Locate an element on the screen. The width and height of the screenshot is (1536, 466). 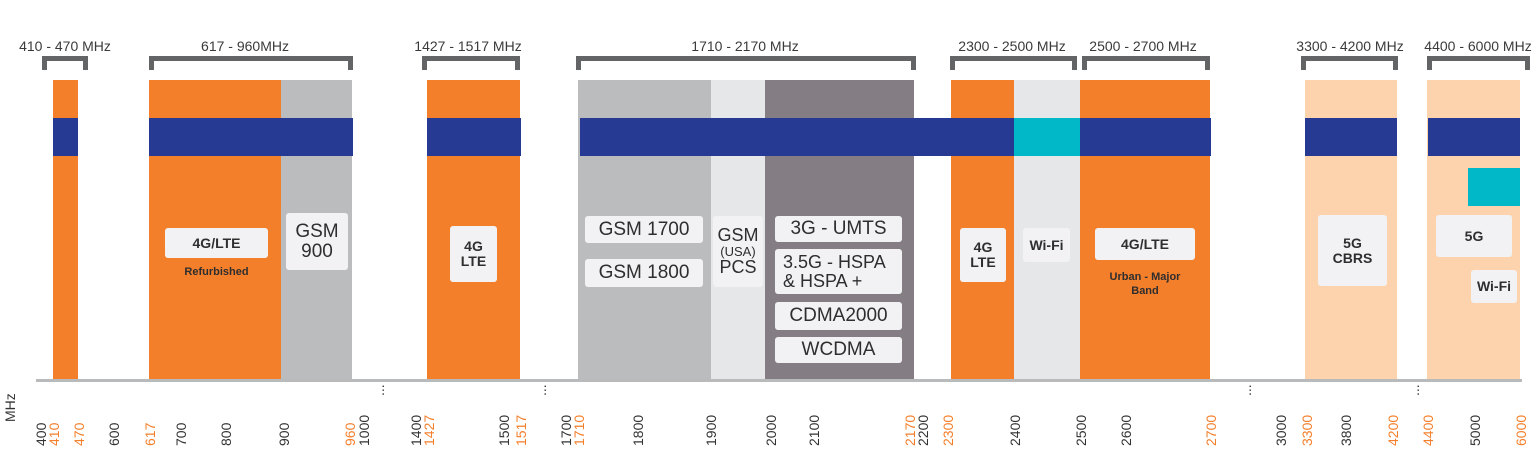
label-text: GSM 1700 is located at coordinates (644, 229).